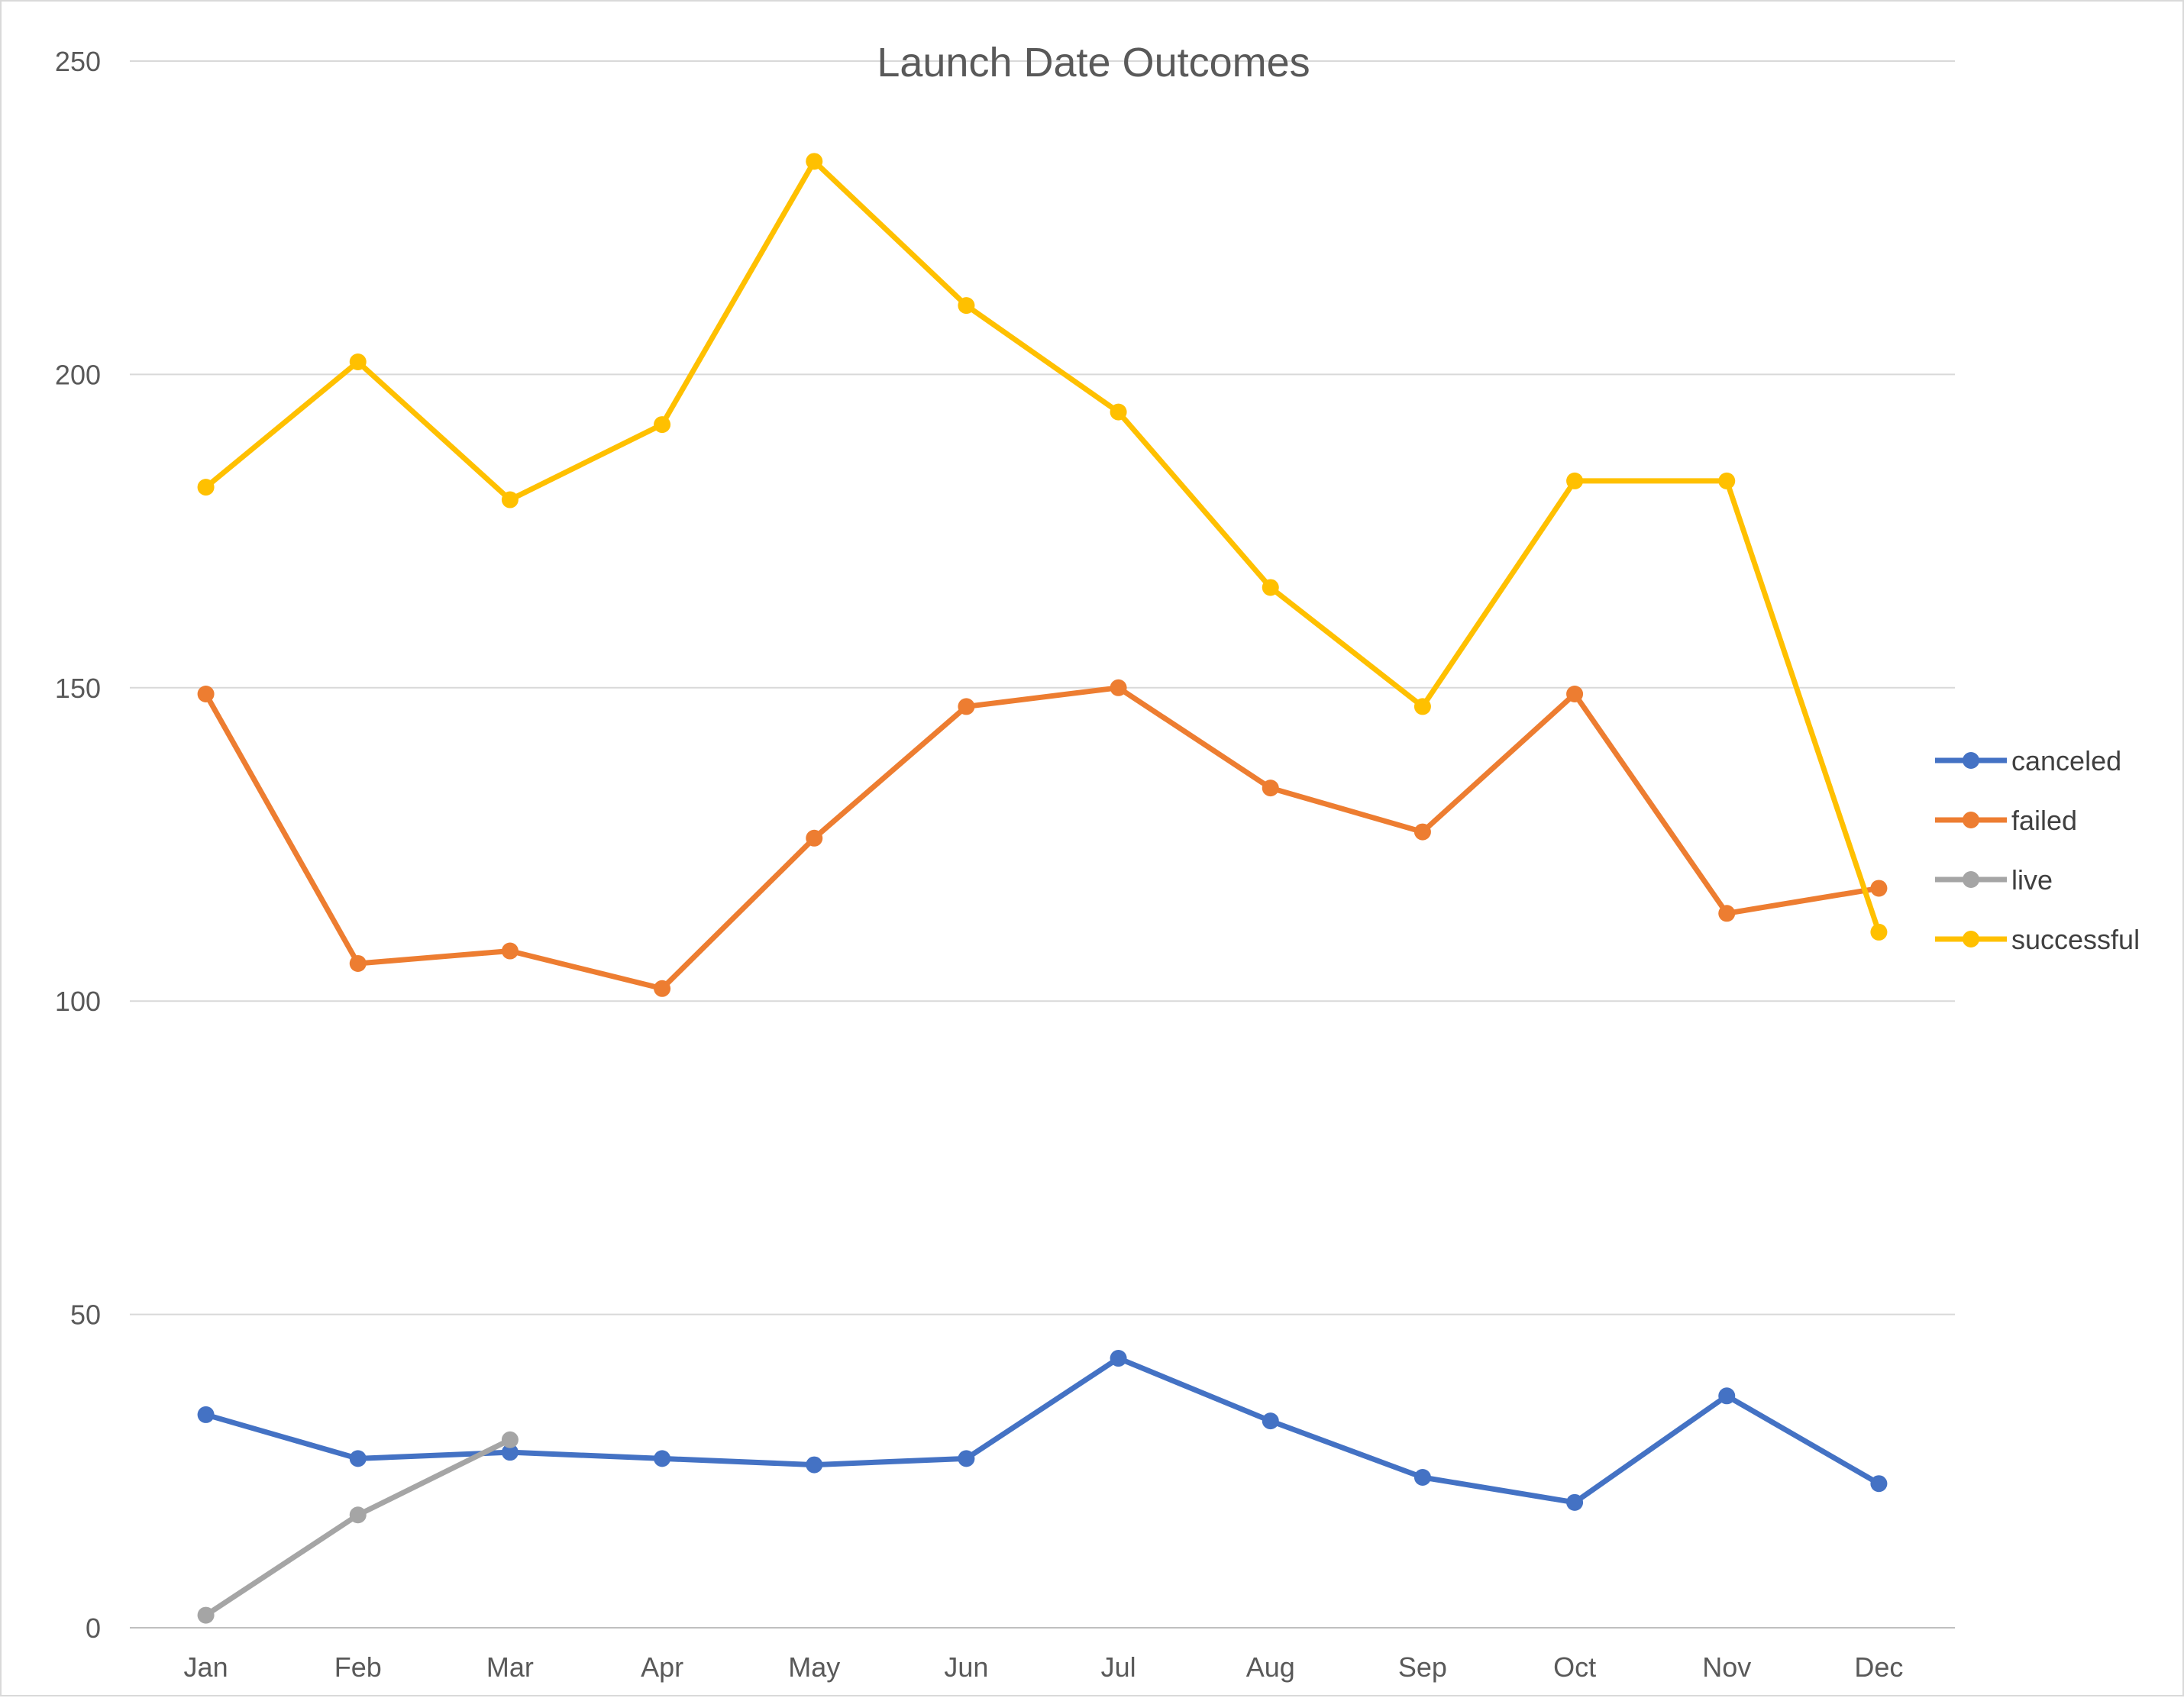 The width and height of the screenshot is (2184, 1698). I want to click on y-tick-label: 0, so click(93, 1628).